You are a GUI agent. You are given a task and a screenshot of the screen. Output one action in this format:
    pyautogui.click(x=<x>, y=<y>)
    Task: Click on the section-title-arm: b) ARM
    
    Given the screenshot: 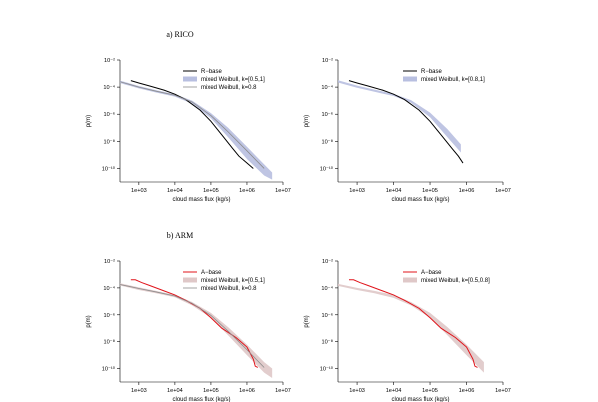 What is the action you would take?
    pyautogui.click(x=180, y=235)
    